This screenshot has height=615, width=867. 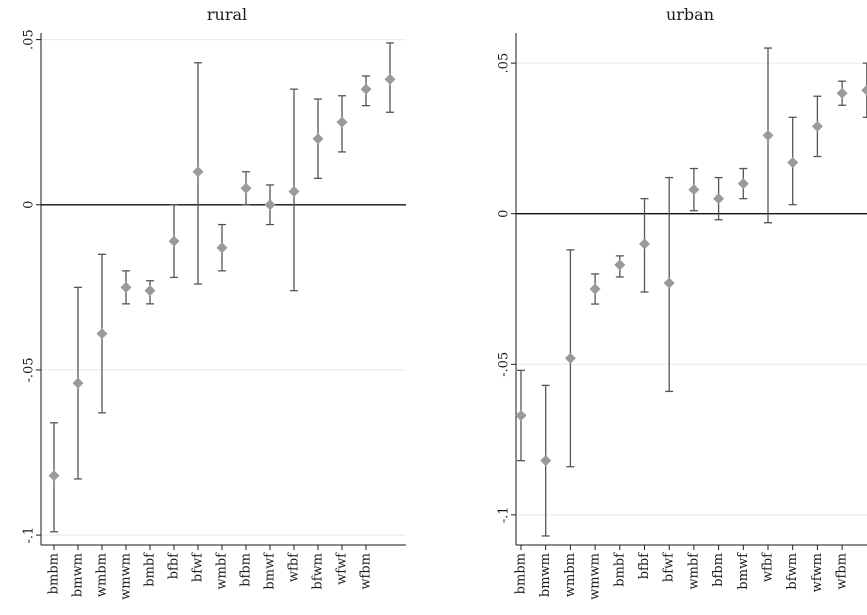 I want to click on rural-panel-title: rural, so click(x=227, y=14).